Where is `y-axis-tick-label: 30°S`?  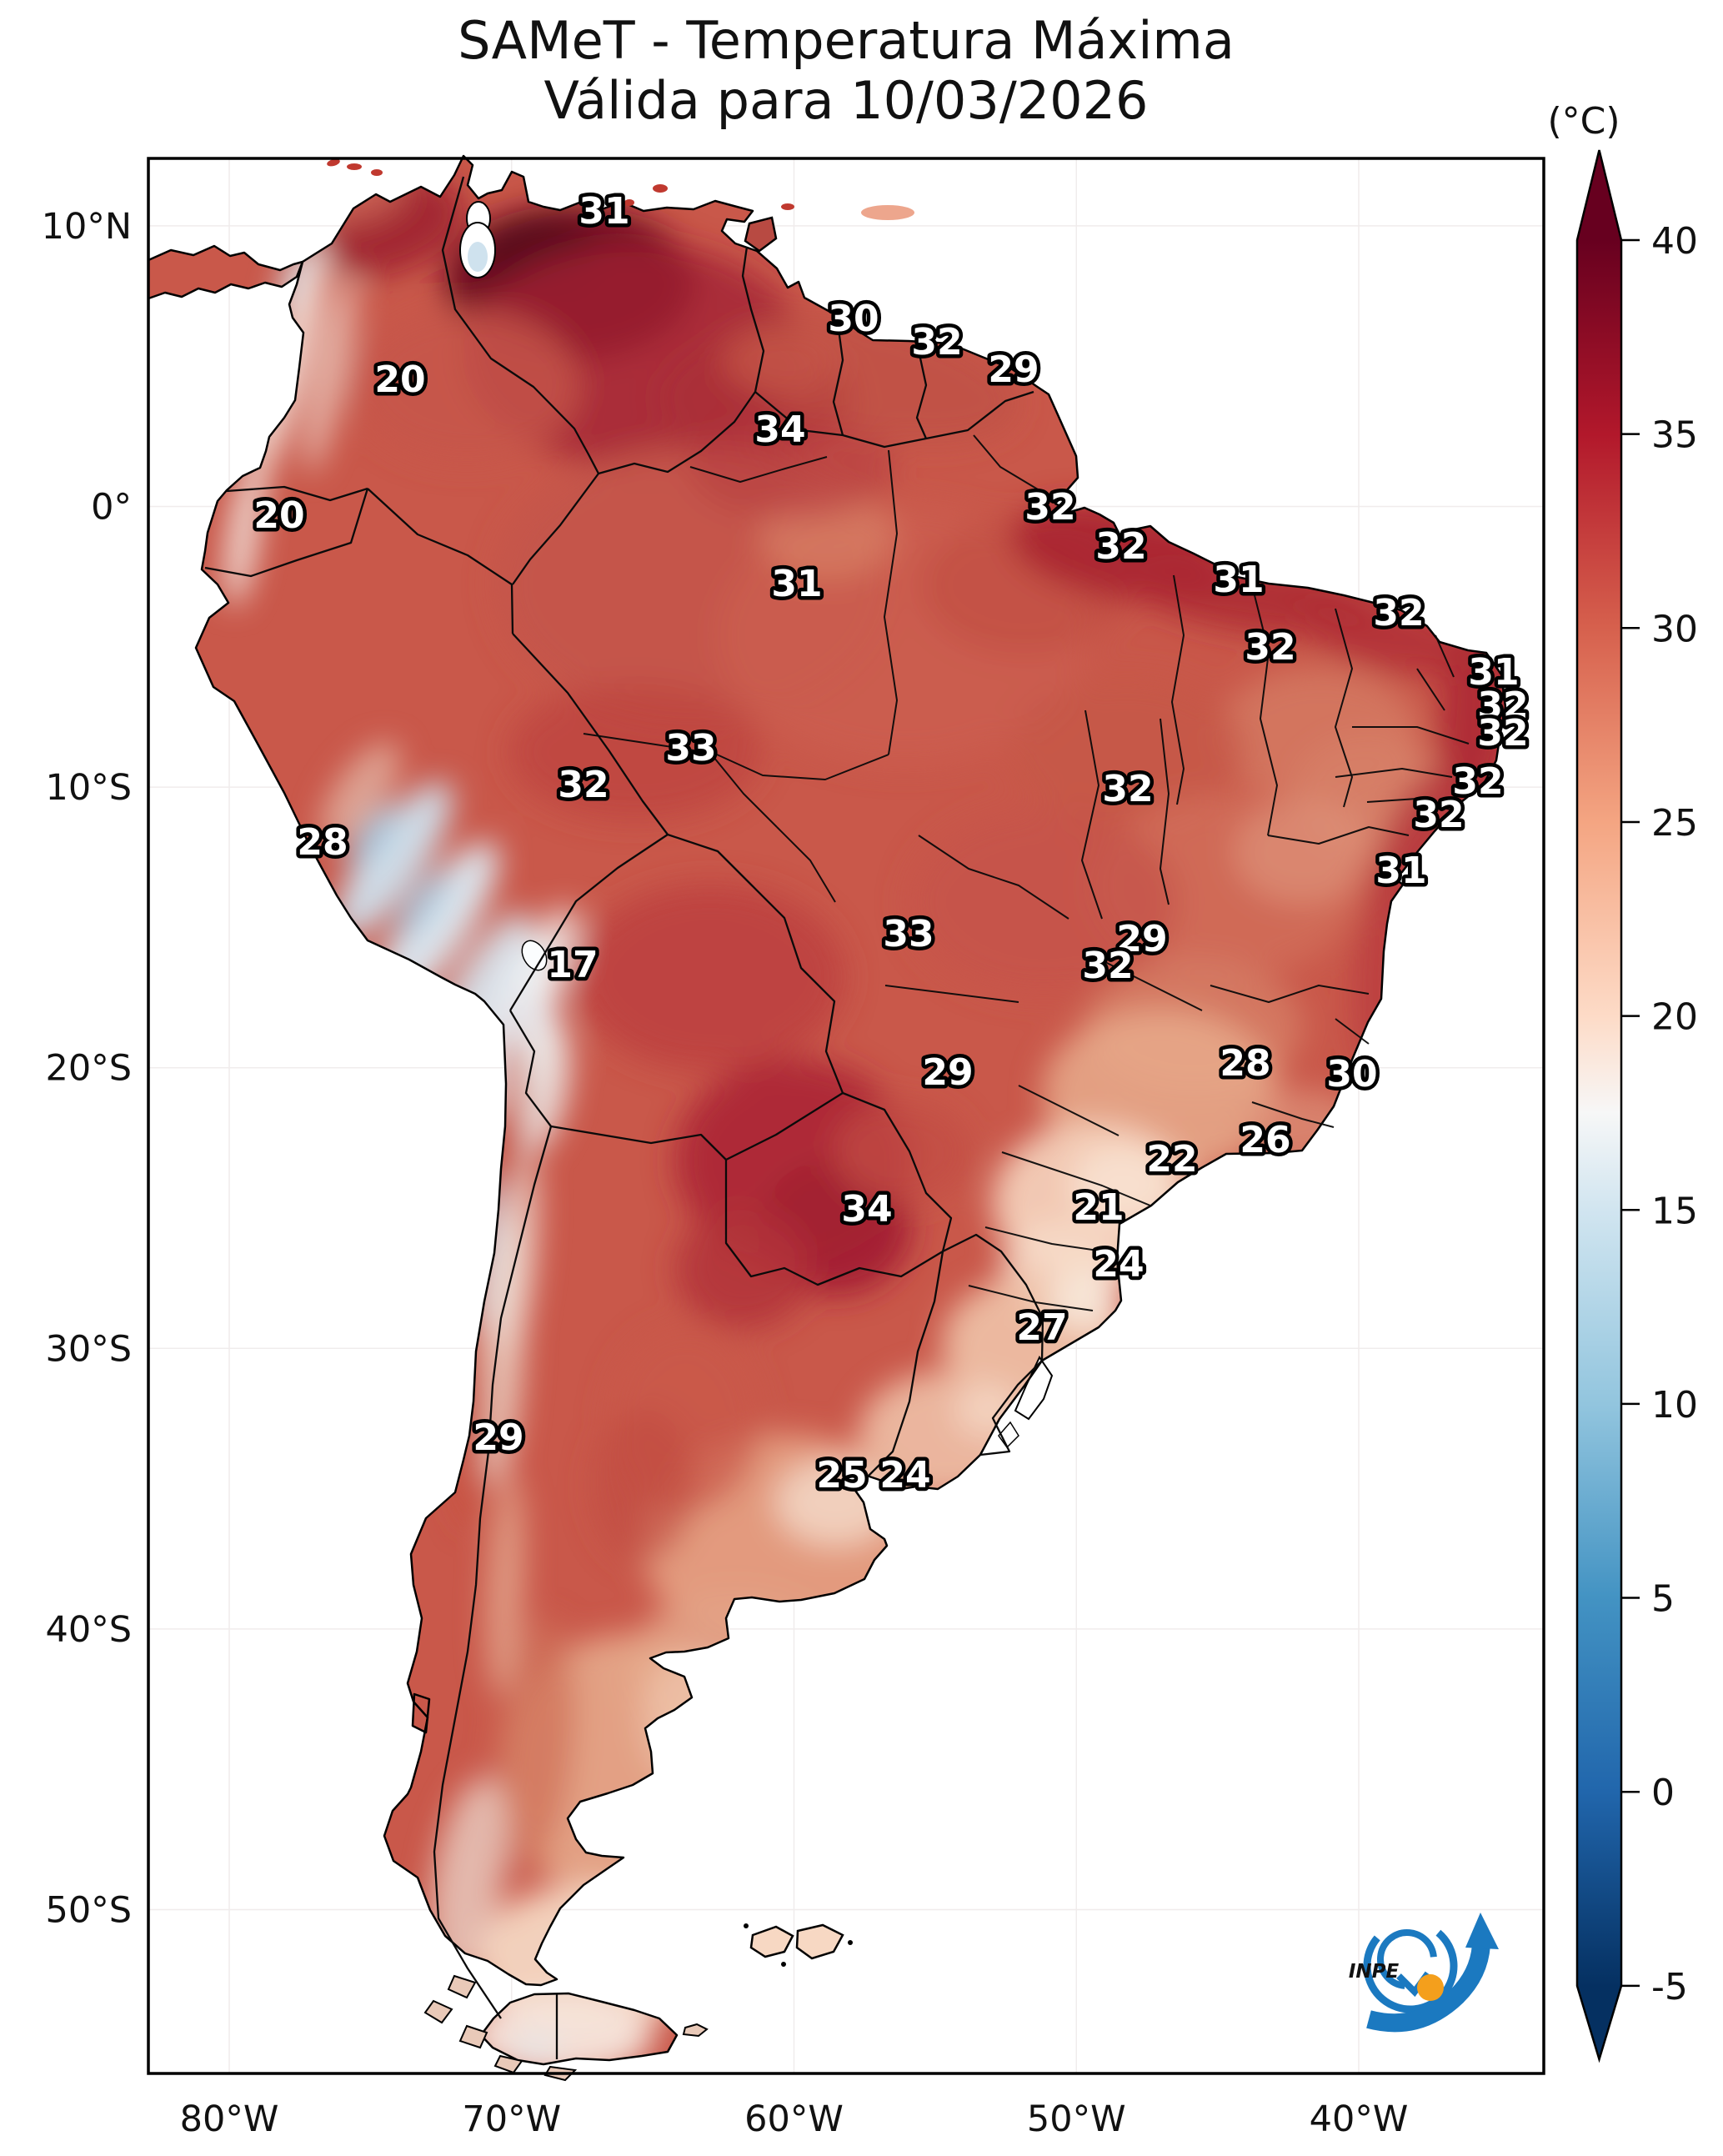
y-axis-tick-label: 30°S is located at coordinates (89, 1349).